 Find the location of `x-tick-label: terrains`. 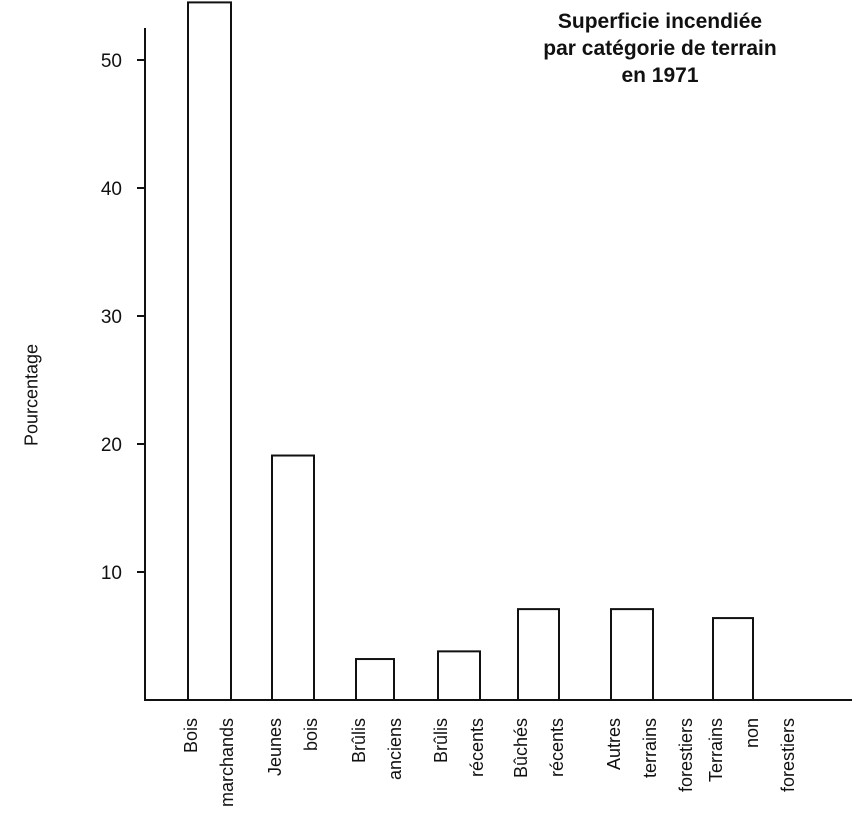

x-tick-label: terrains is located at coordinates (650, 748).